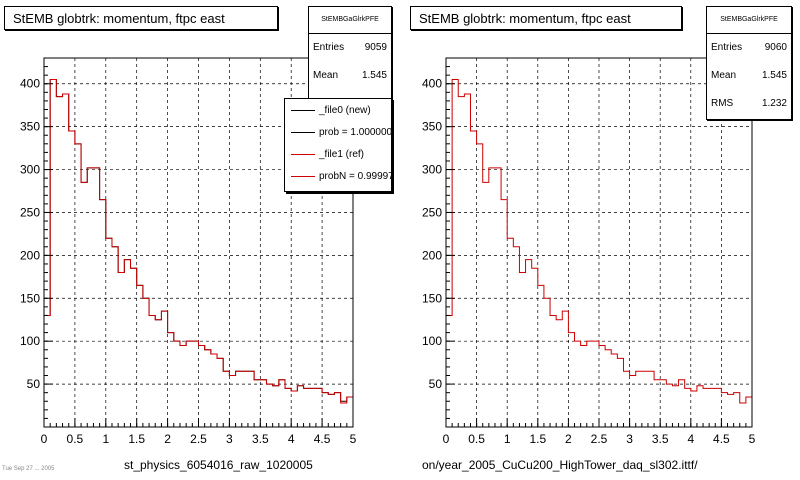  I want to click on left-stats-mean-row: Mean 1.545, so click(350, 76).